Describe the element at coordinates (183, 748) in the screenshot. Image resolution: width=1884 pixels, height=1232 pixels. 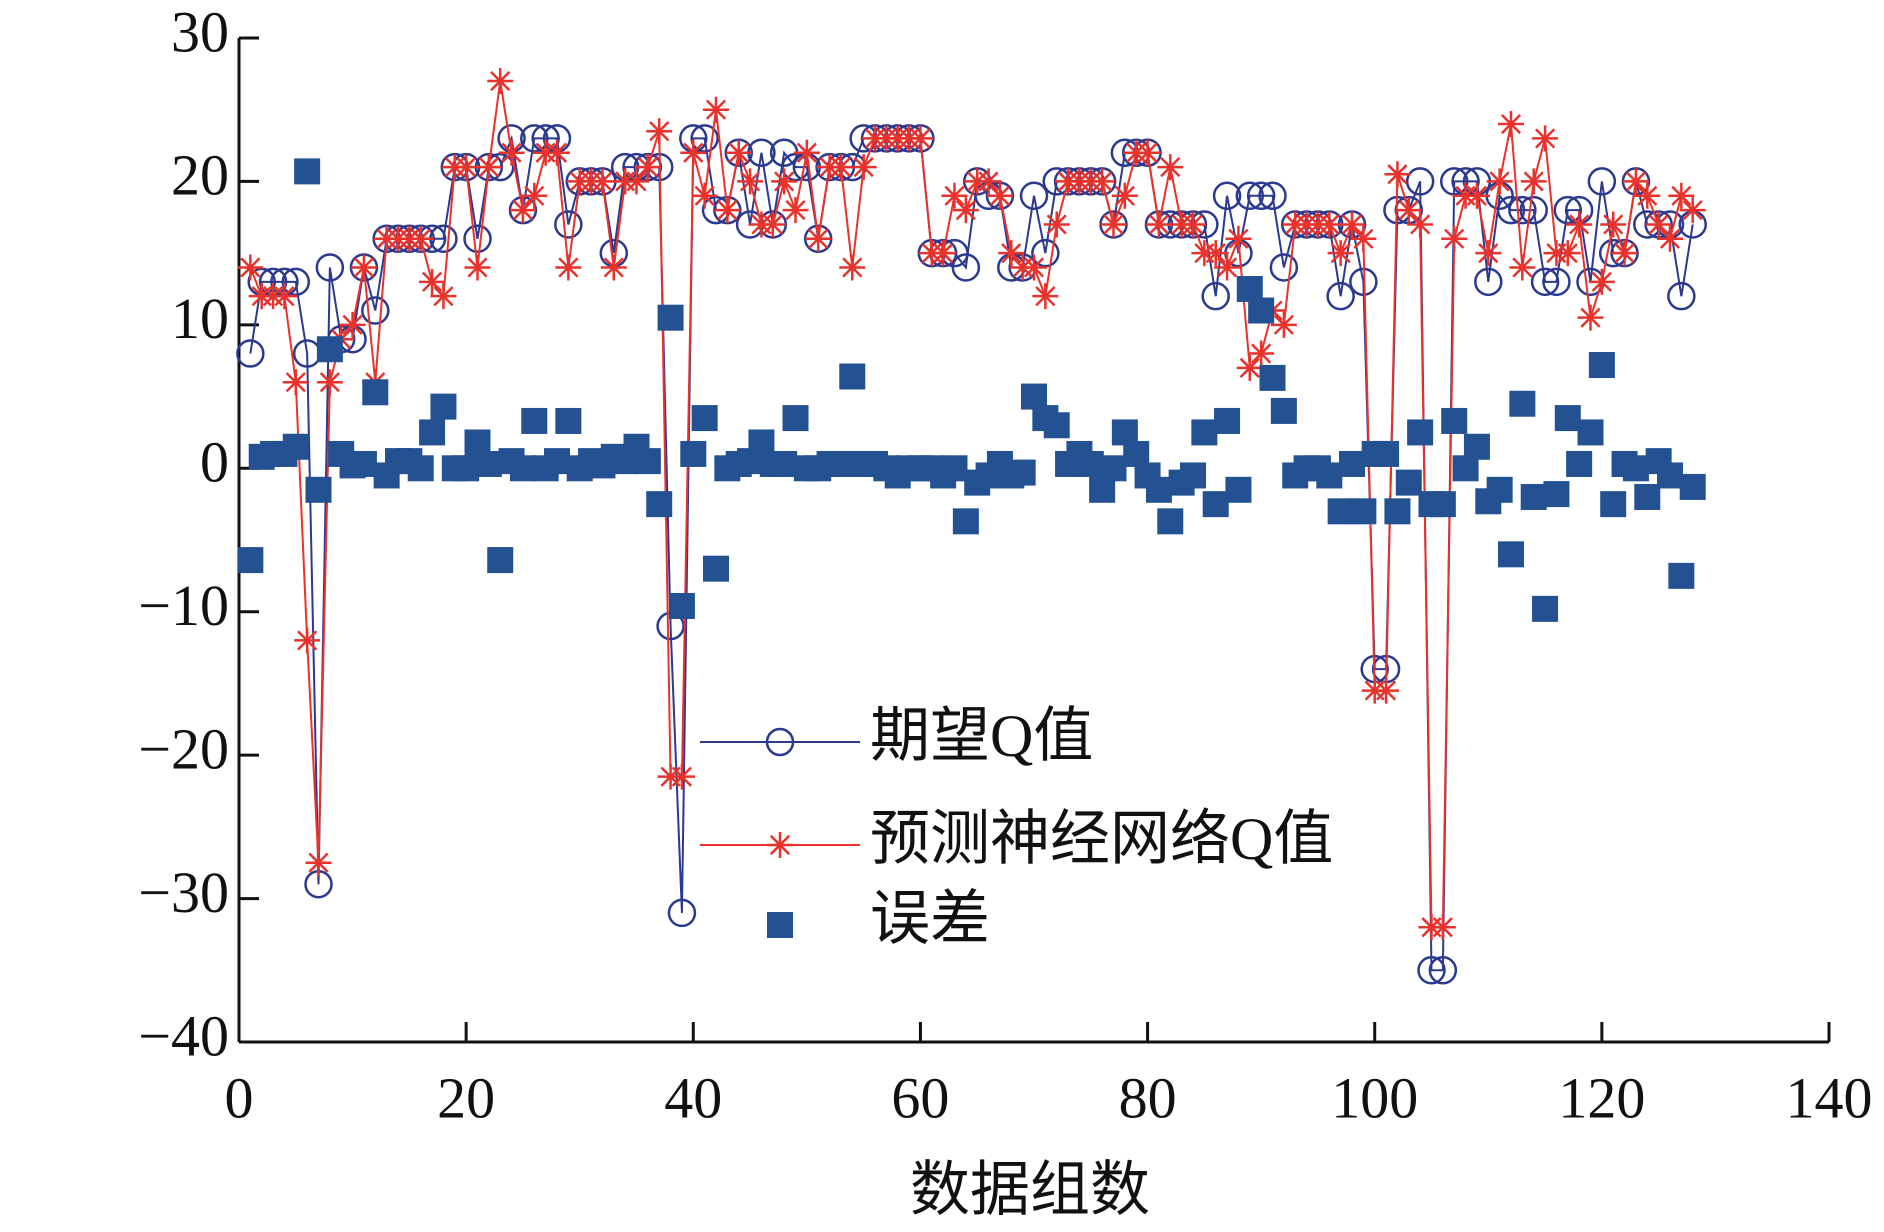
I see `y-tick-label: −20` at that location.